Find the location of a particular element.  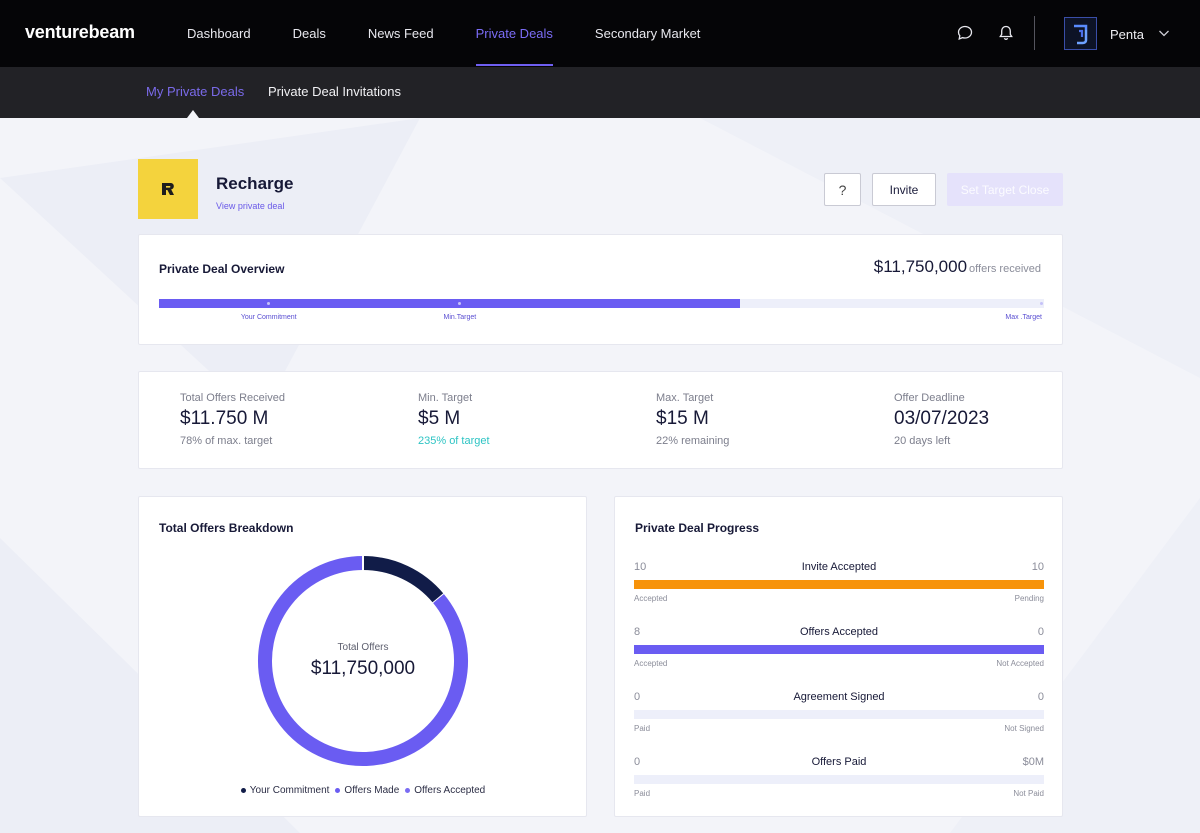

donut-chart: Total Offers $11,750,000 is located at coordinates (363, 661).